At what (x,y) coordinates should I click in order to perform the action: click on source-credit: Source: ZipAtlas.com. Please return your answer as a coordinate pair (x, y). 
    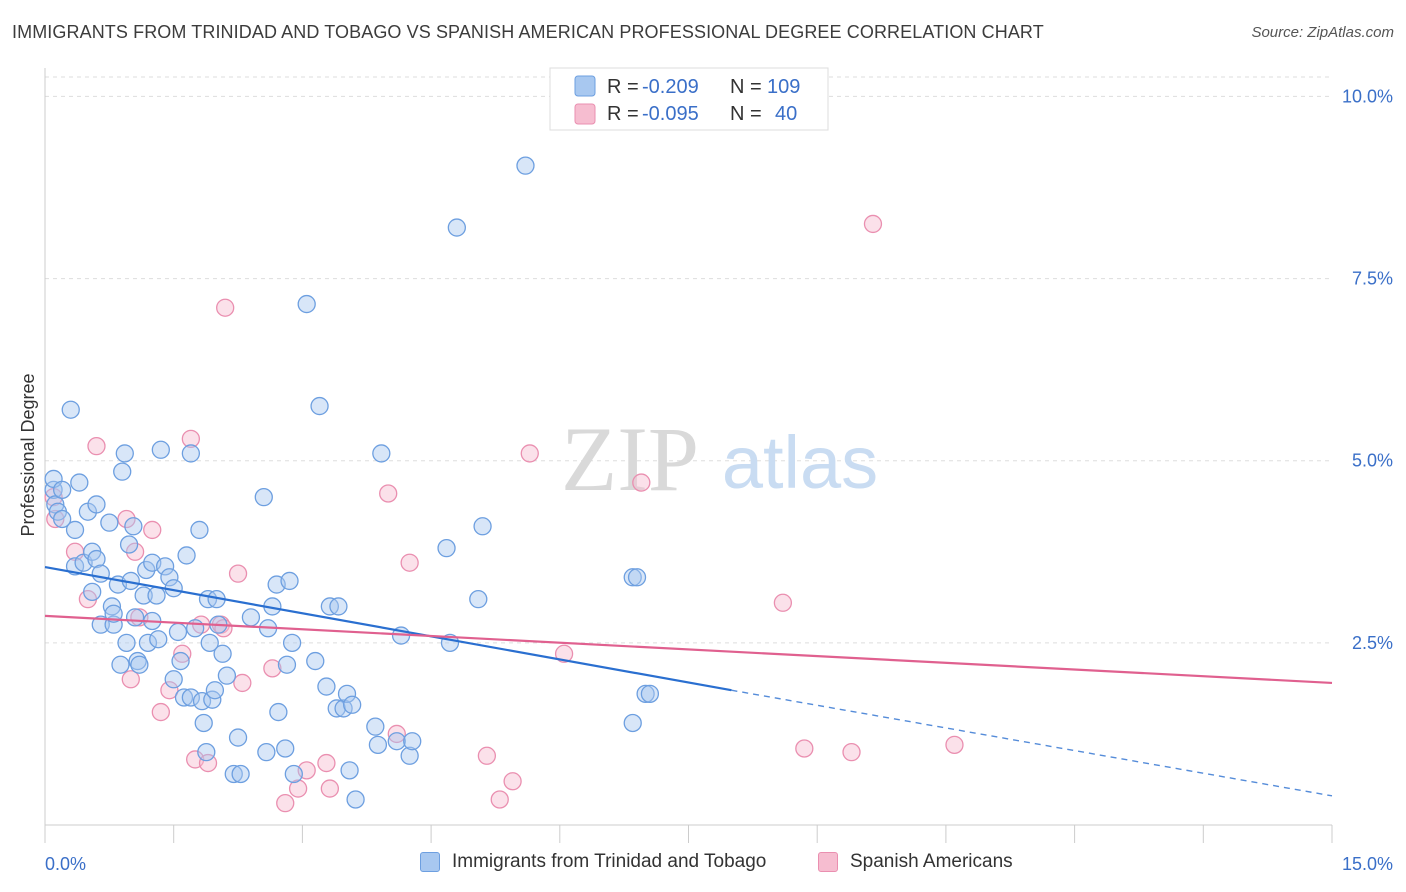
    Looking at the image, I should click on (1322, 32).